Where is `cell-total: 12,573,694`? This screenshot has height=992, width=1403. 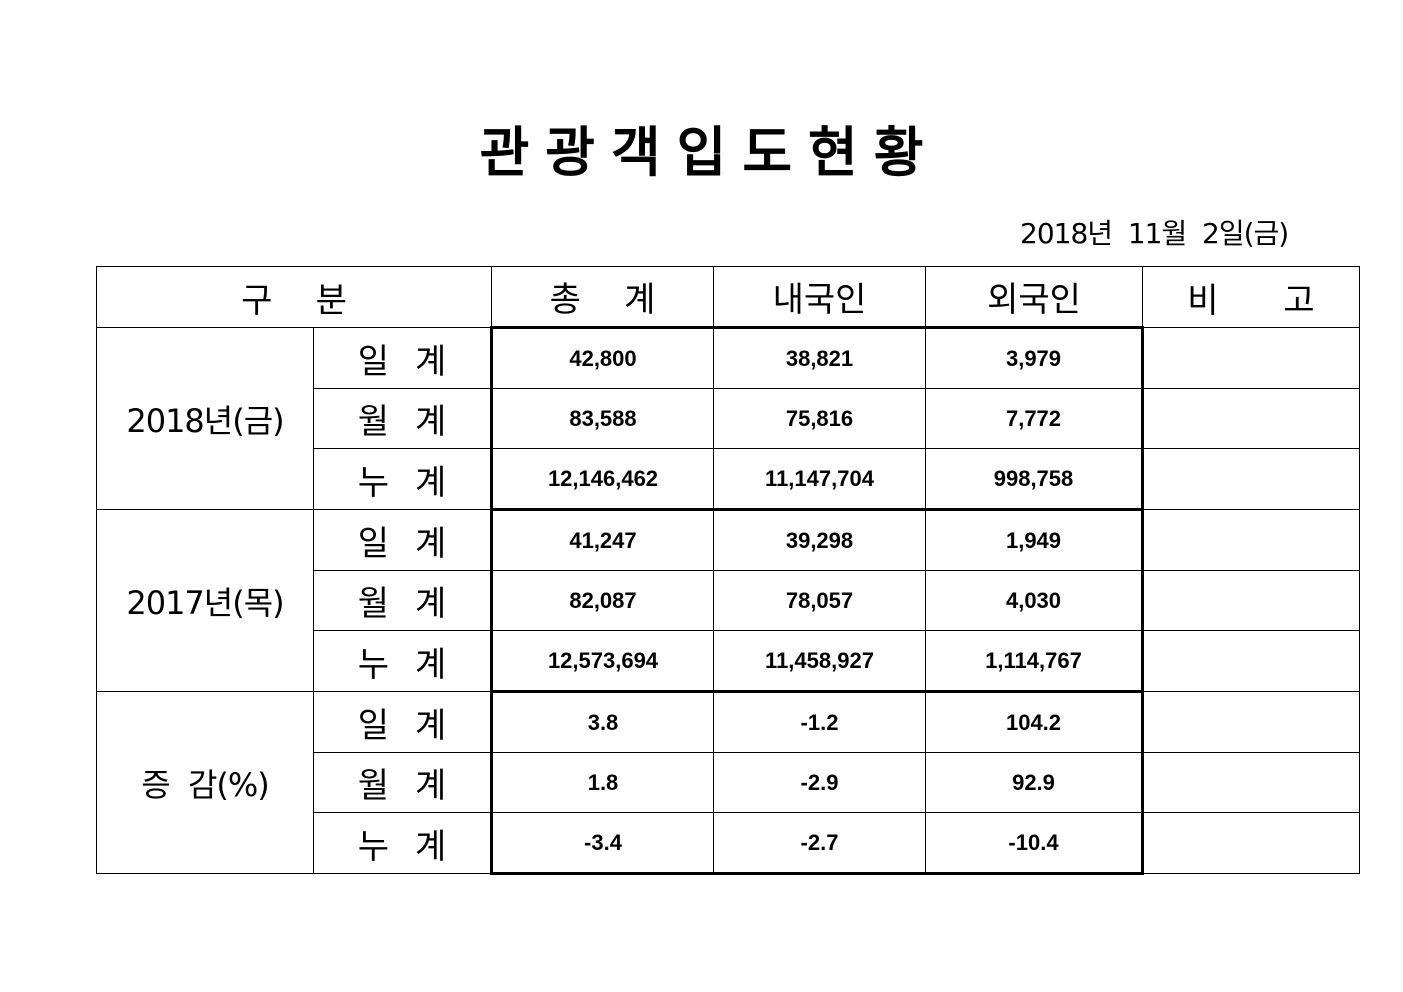 cell-total: 12,573,694 is located at coordinates (602, 661).